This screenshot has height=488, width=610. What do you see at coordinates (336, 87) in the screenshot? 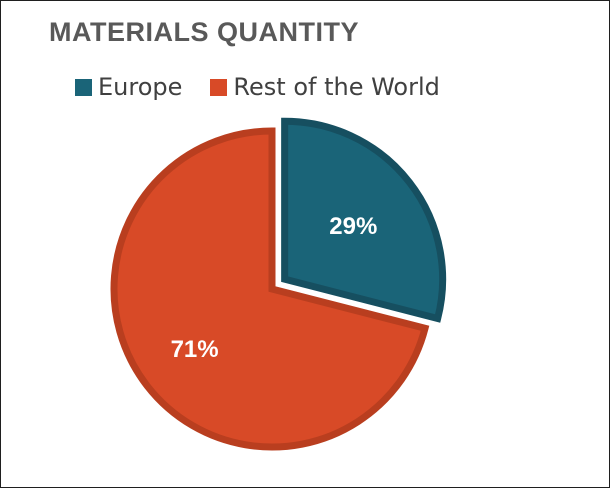
I see `legend-label-rest-of-world: Rest of the World` at bounding box center [336, 87].